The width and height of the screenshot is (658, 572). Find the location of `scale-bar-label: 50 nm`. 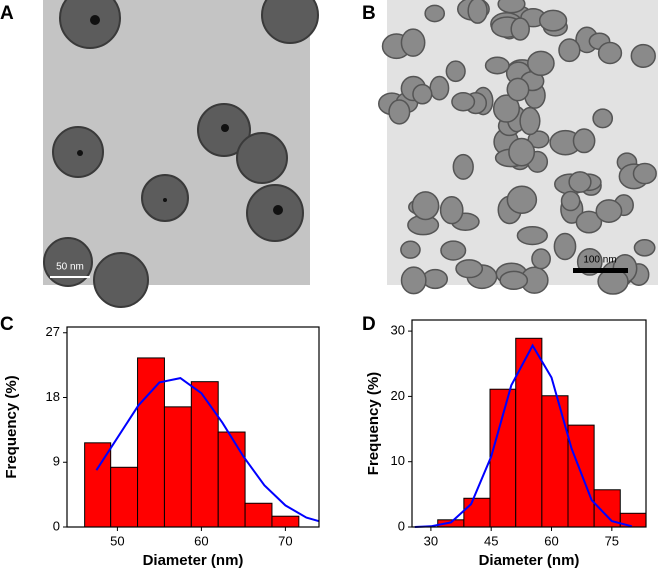

scale-bar-label: 50 nm is located at coordinates (70, 267).